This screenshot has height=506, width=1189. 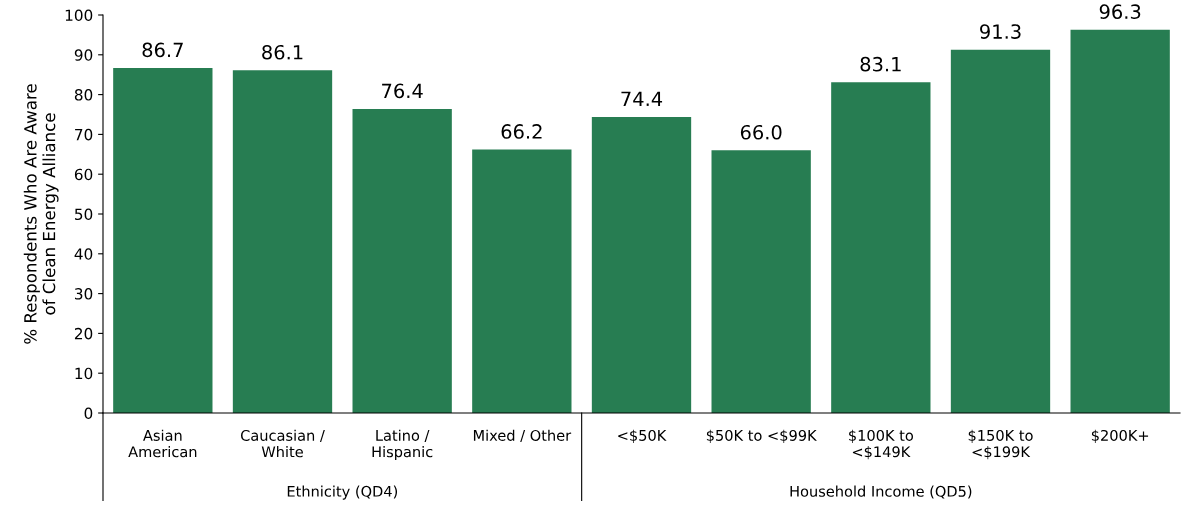 What do you see at coordinates (1000, 31) in the screenshot?
I see `data-label: 91.3` at bounding box center [1000, 31].